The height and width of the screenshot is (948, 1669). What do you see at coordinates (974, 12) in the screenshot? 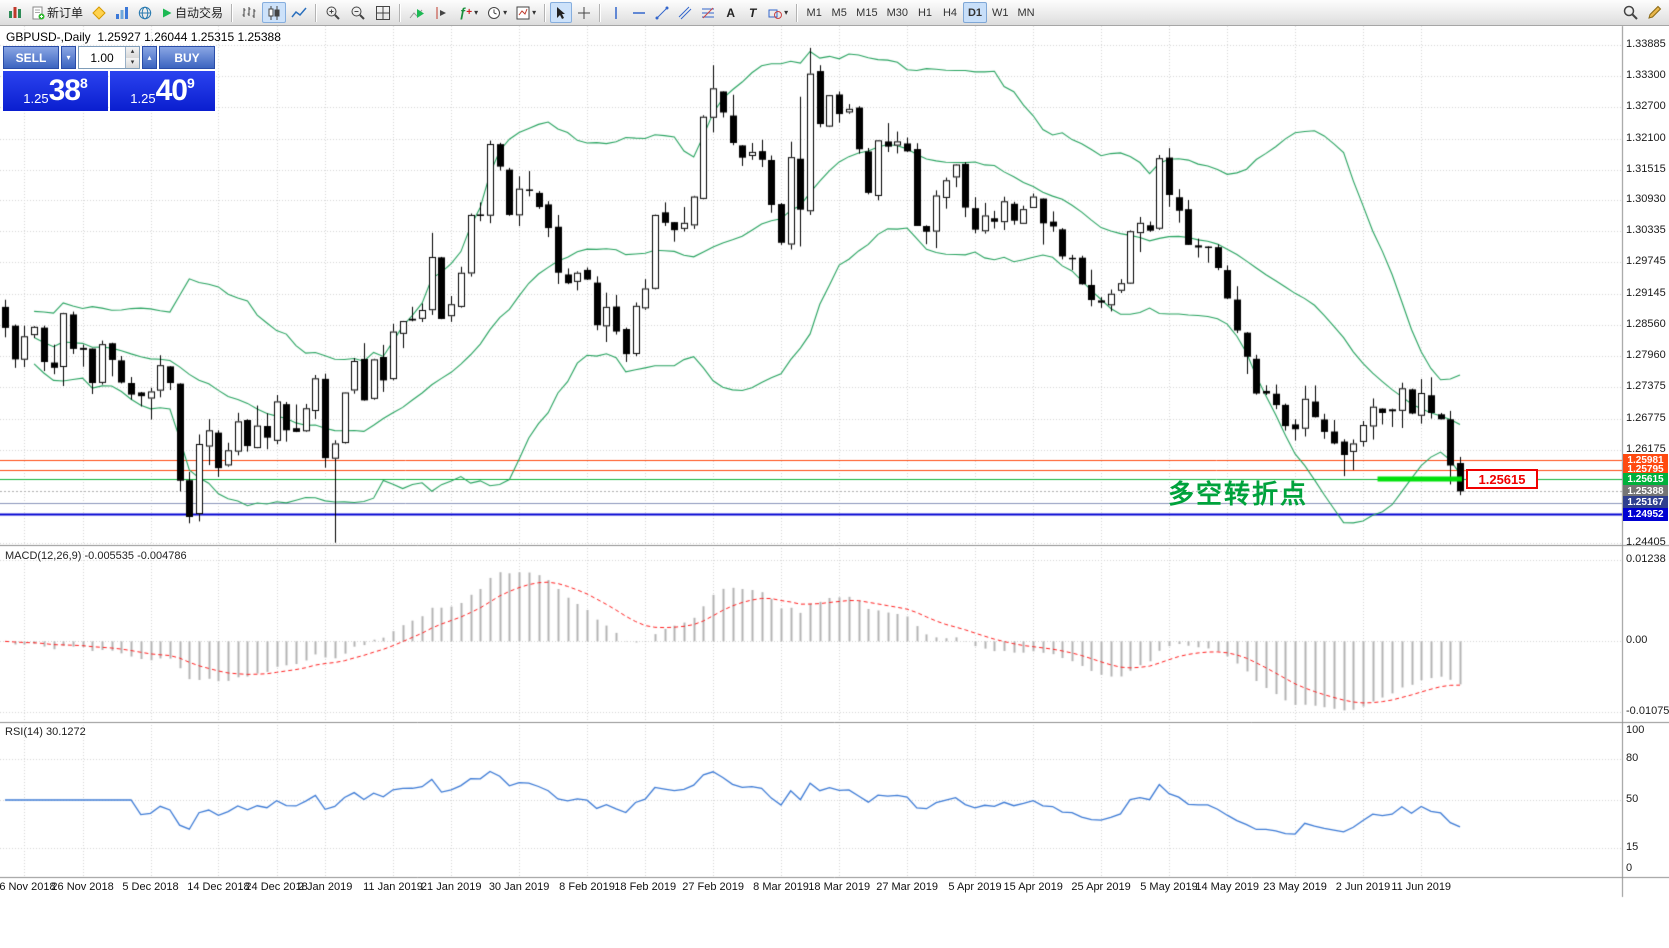
I see `timeframe-button-D1: D1` at bounding box center [974, 12].